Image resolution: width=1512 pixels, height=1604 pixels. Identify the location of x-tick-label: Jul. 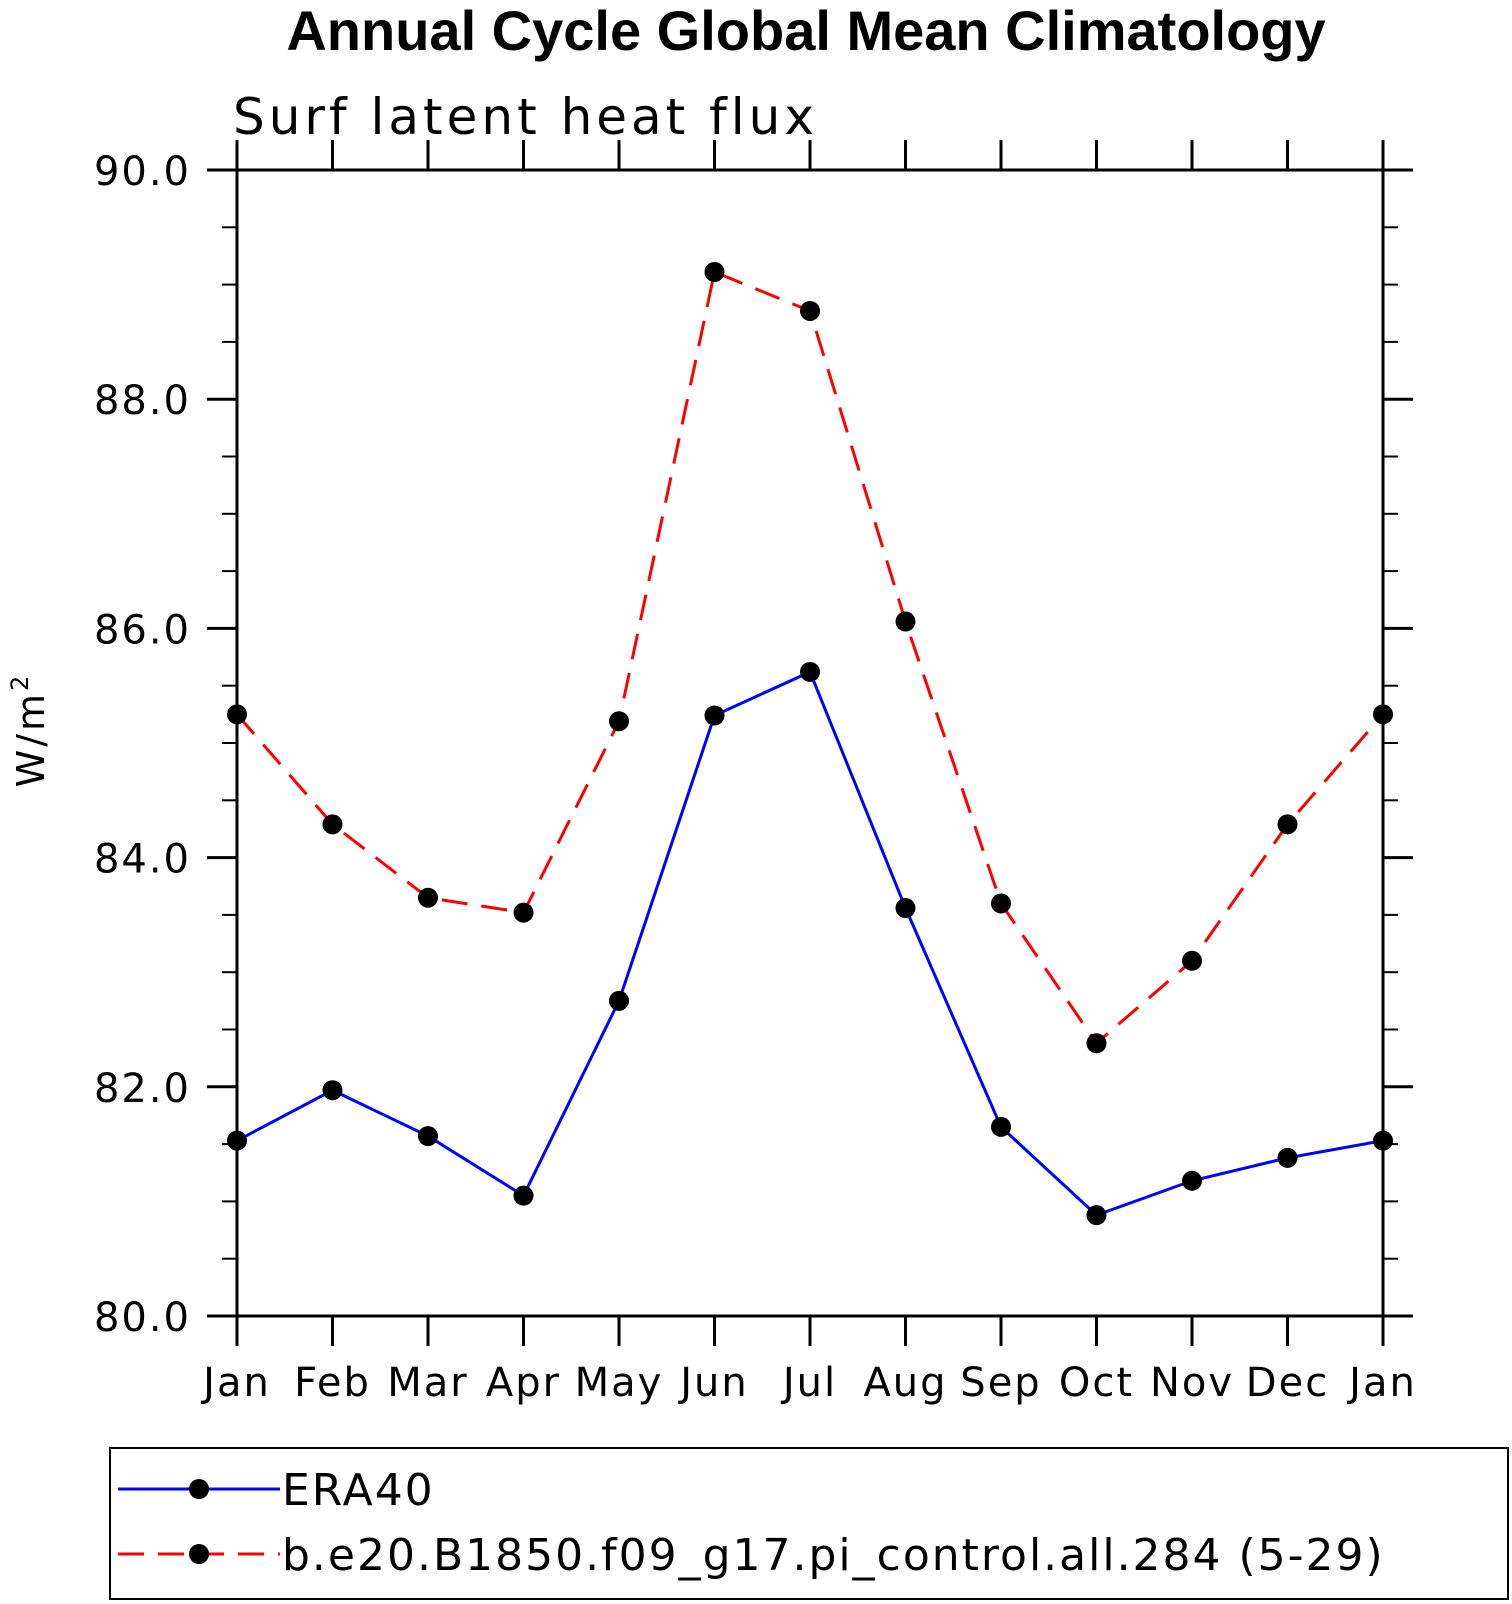
(808, 1383).